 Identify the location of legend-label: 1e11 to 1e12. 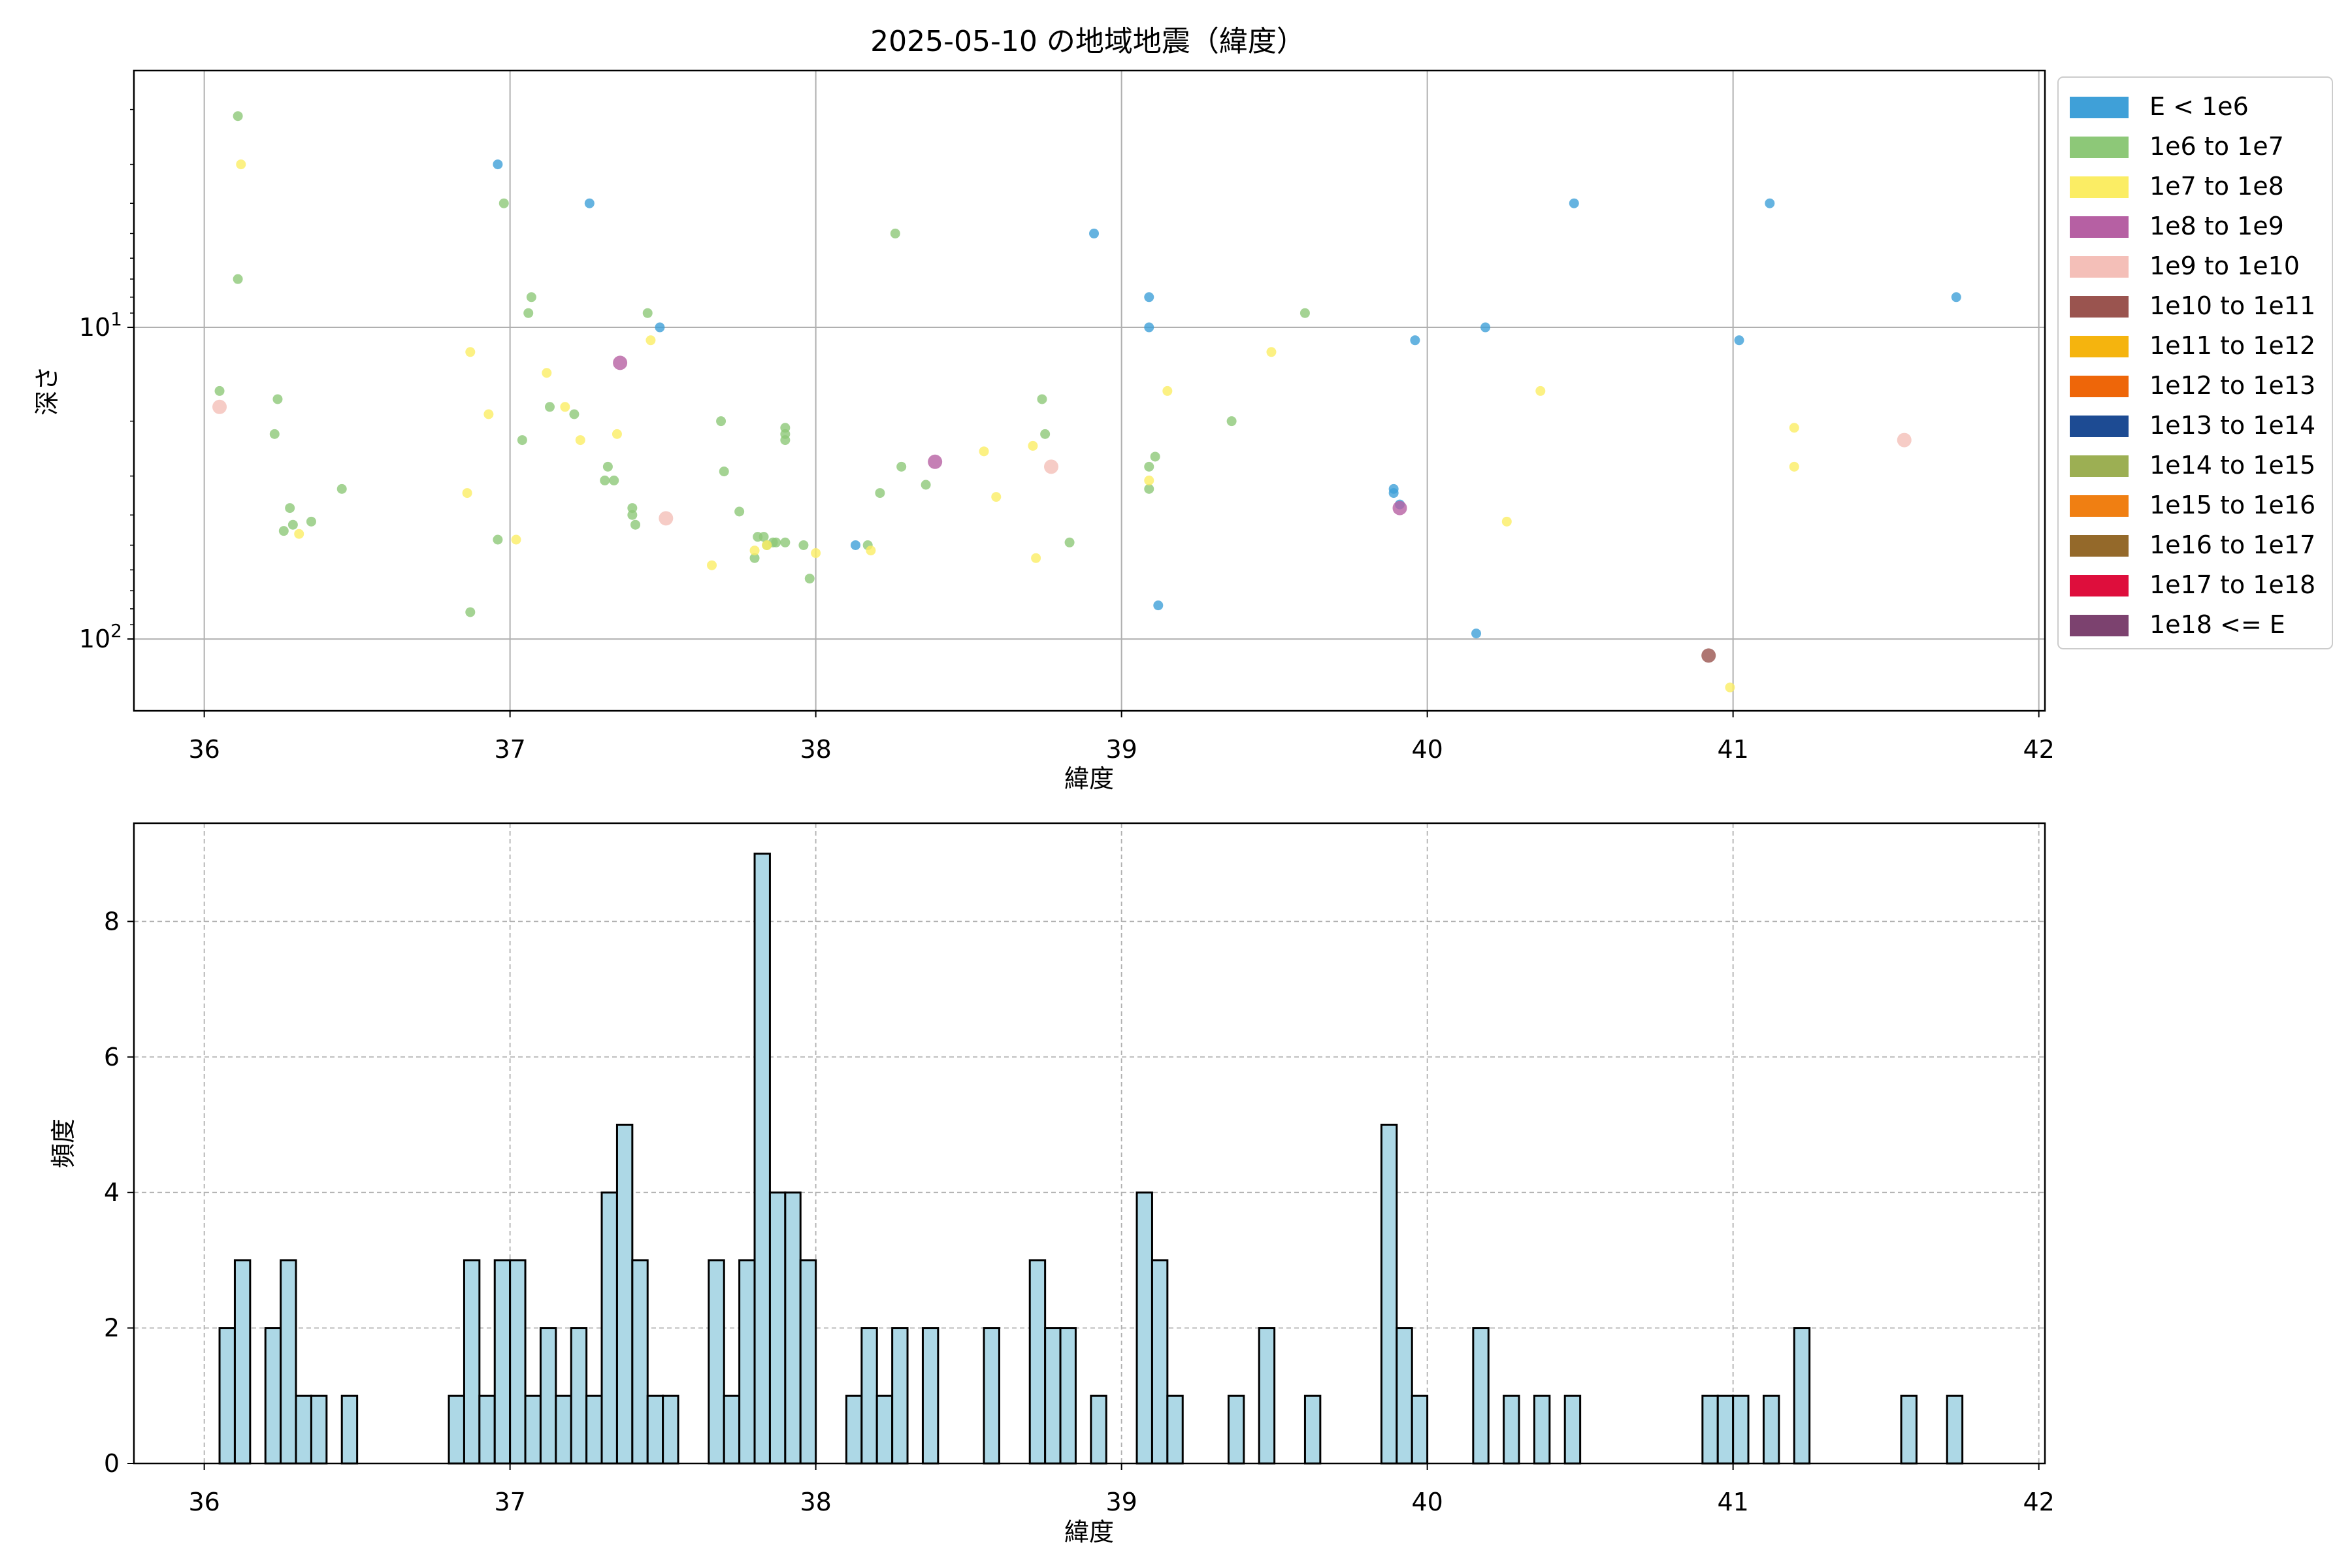
(2232, 345).